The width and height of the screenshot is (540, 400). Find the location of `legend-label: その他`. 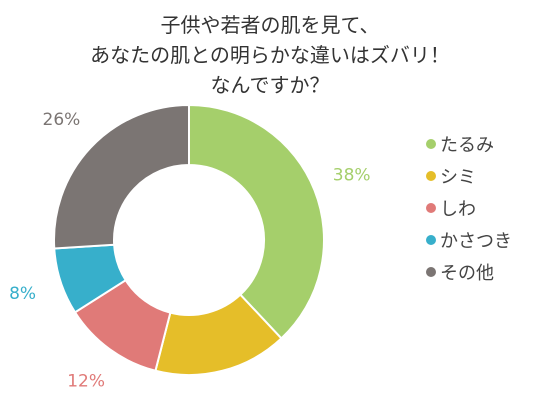

legend-label: その他 is located at coordinates (467, 273).